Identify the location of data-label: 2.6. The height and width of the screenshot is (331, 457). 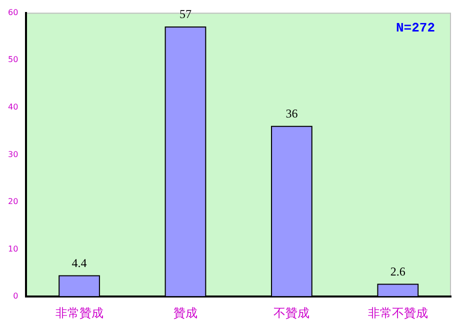
(398, 271).